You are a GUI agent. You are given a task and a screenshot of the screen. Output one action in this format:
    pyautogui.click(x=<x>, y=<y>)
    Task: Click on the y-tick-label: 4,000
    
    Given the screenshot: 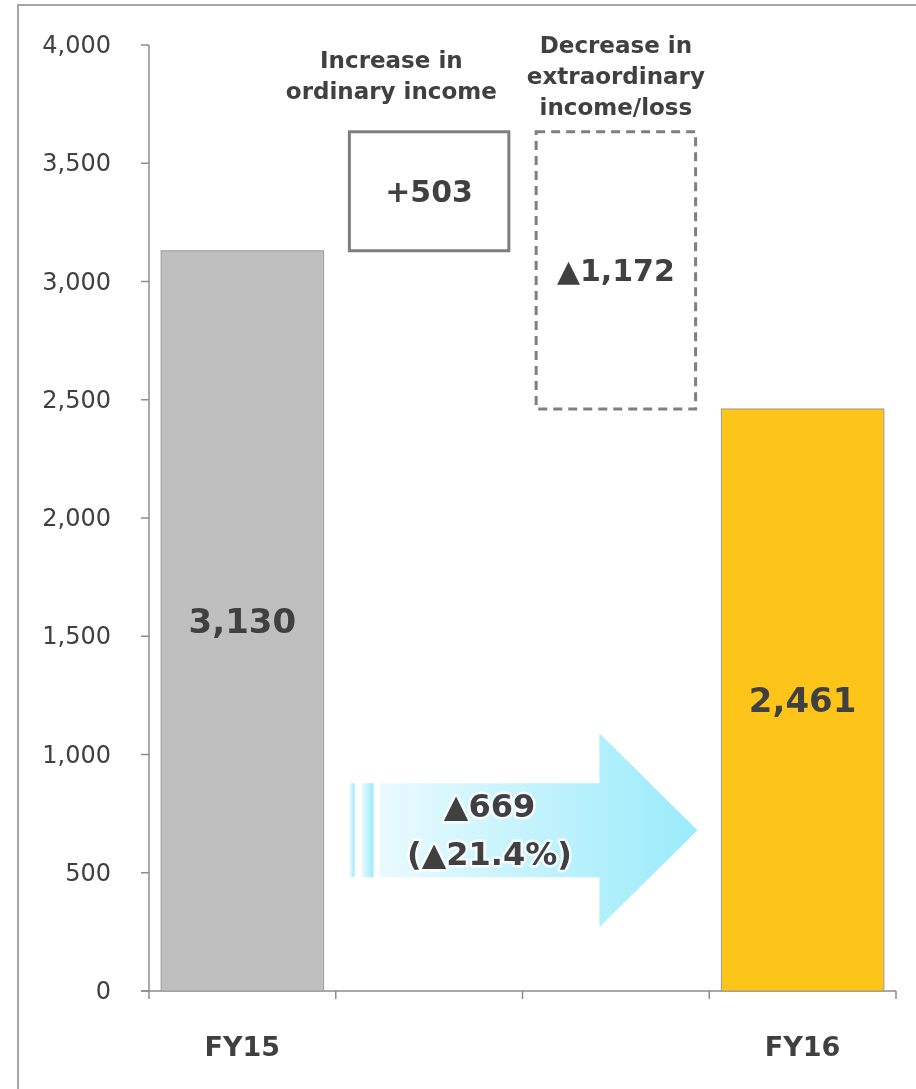 What is the action you would take?
    pyautogui.click(x=76, y=45)
    